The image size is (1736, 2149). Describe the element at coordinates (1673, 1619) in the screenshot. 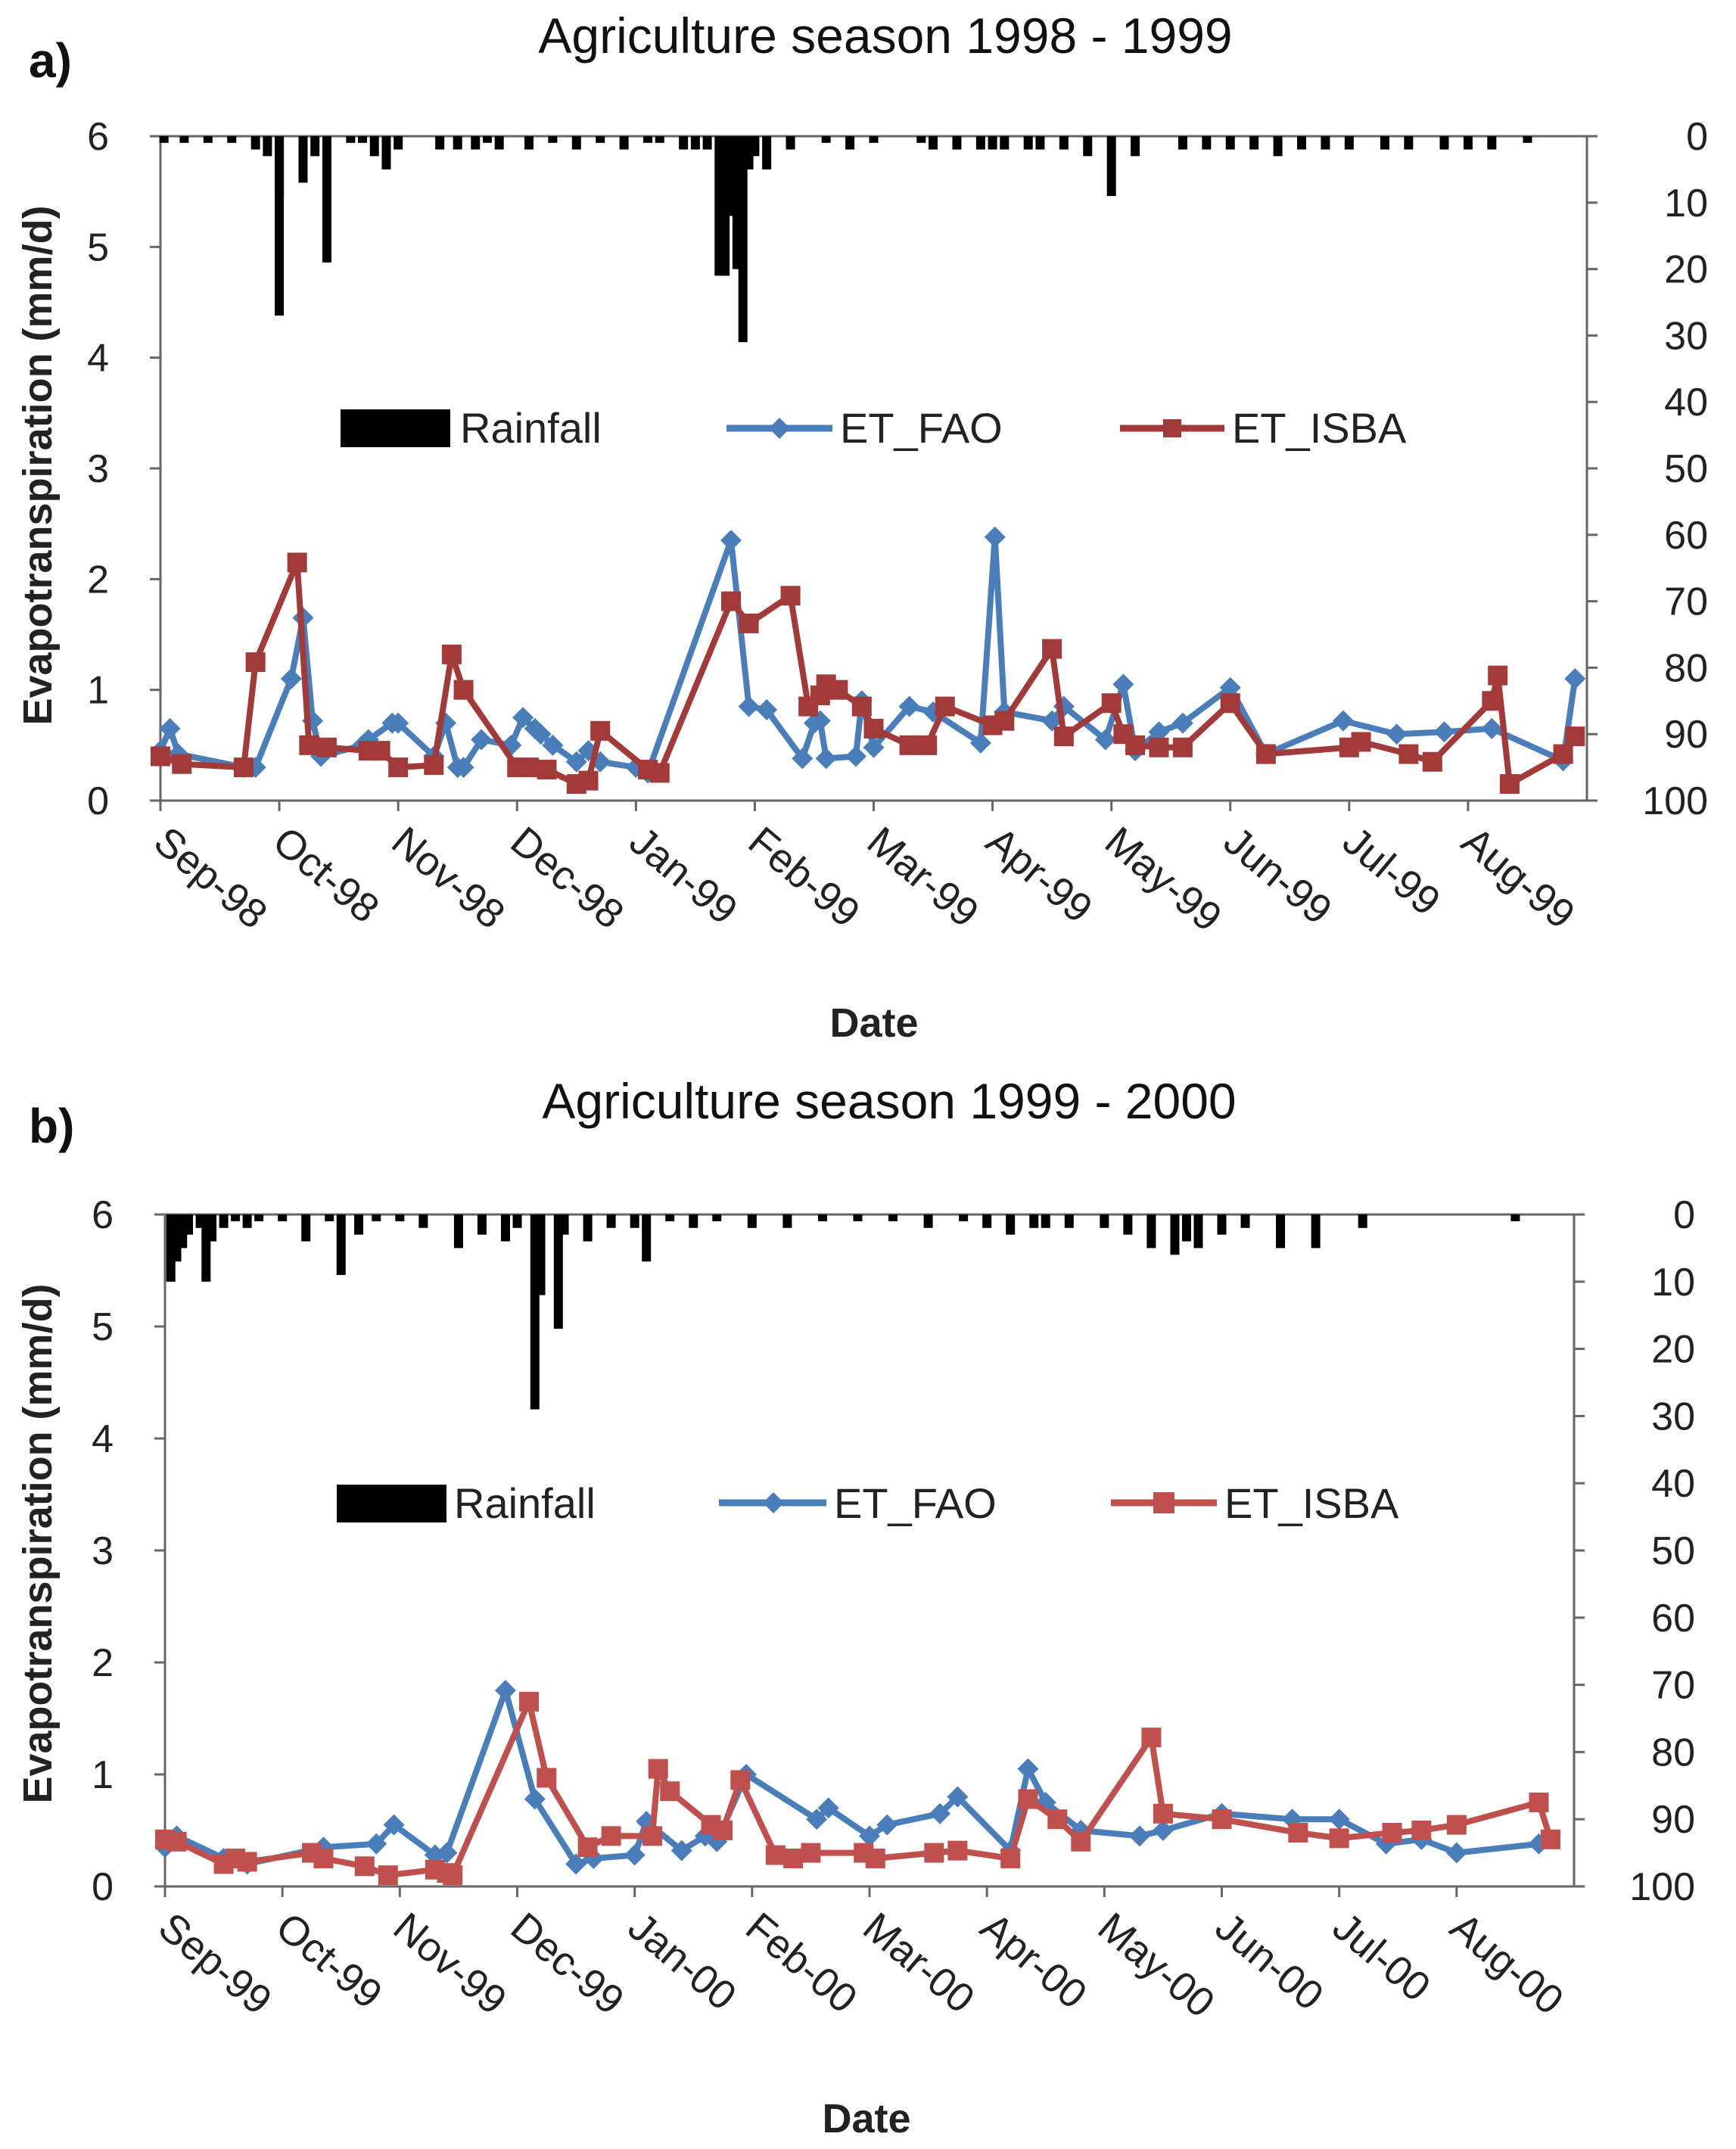

I see `y2-tick-label: 60` at that location.